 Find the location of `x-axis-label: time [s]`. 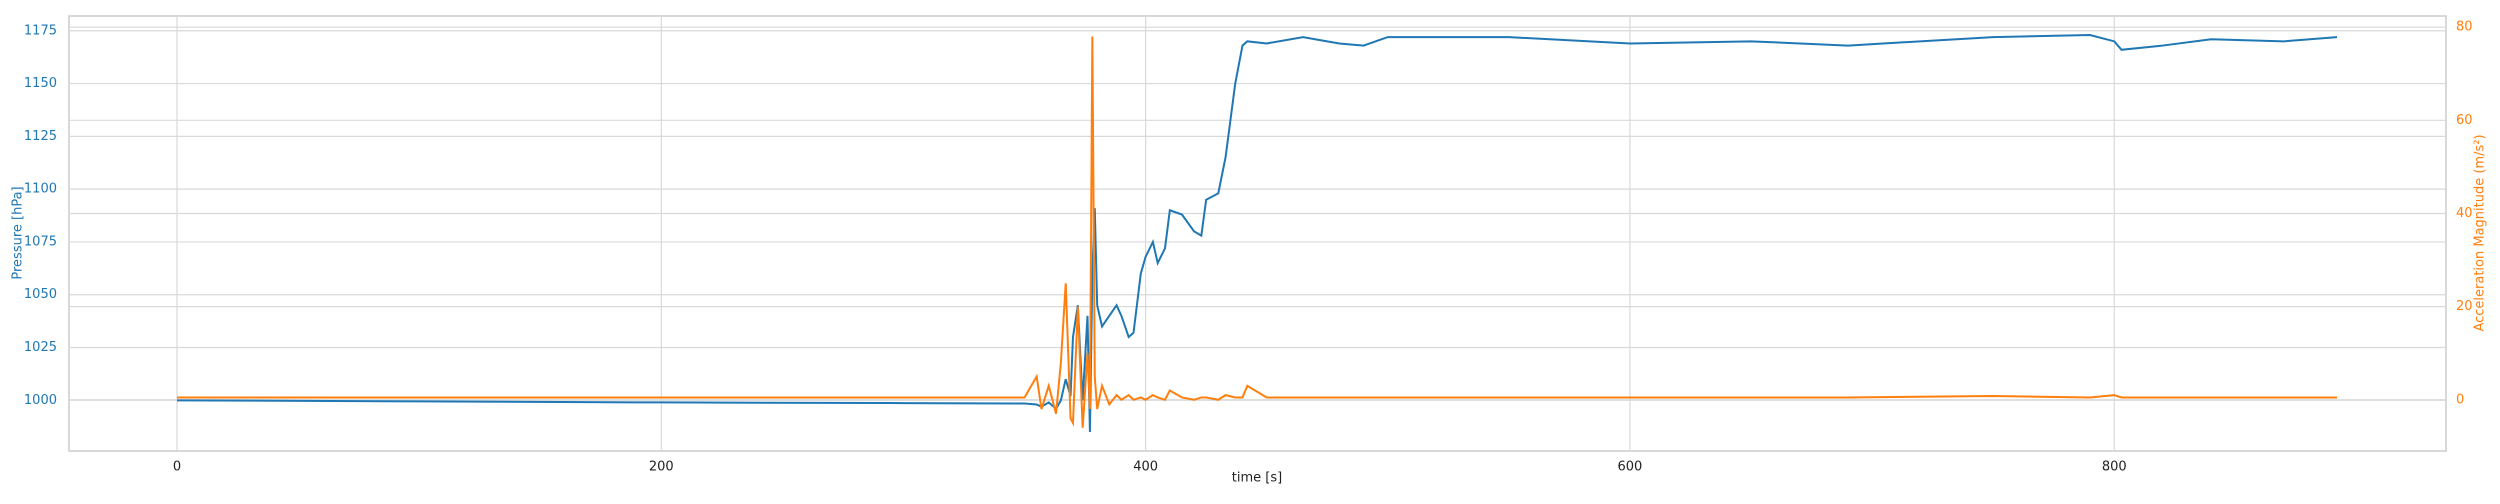

x-axis-label: time [s] is located at coordinates (1257, 478).